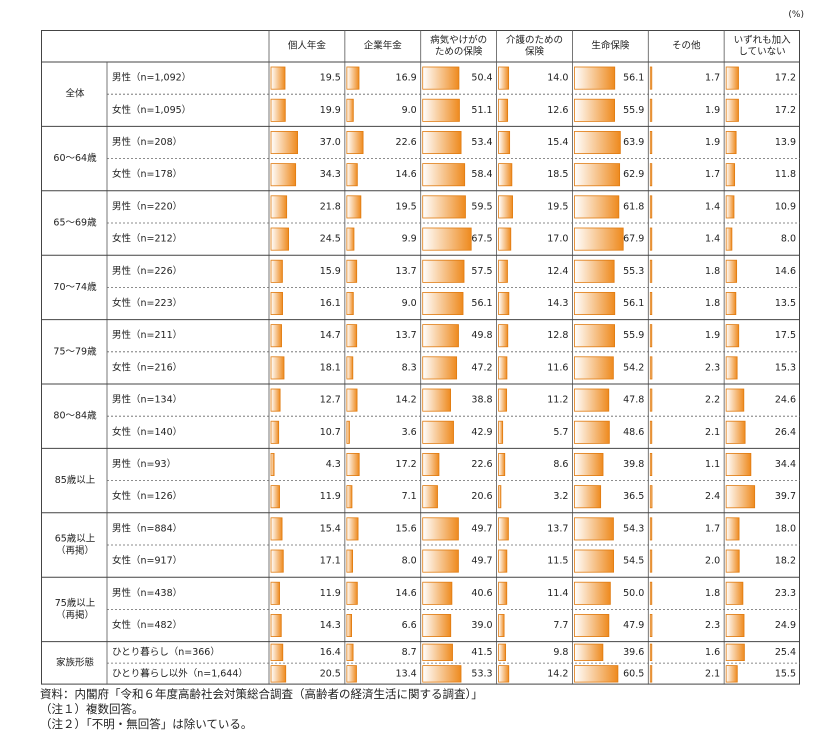  What do you see at coordinates (409, 303) in the screenshot?
I see `value-label-7-1: 9.0` at bounding box center [409, 303].